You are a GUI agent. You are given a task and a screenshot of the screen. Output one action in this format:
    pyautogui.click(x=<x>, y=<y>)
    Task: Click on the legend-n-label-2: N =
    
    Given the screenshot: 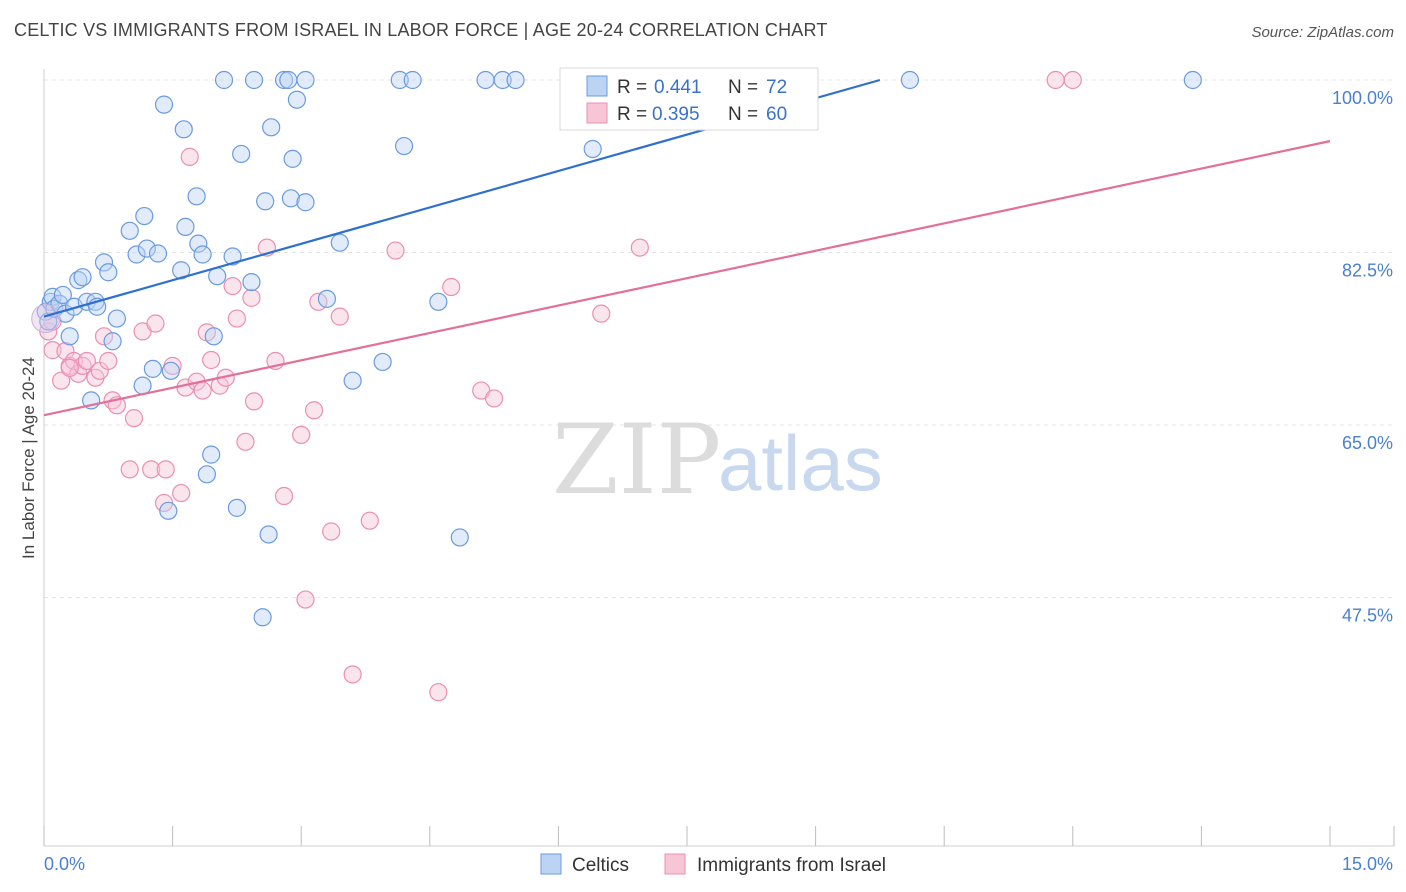 What is the action you would take?
    pyautogui.click(x=743, y=114)
    